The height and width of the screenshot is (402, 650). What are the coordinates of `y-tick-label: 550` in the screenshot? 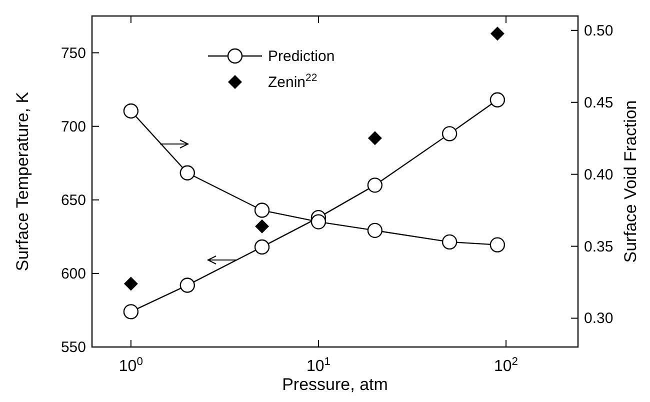 It's located at (73, 347).